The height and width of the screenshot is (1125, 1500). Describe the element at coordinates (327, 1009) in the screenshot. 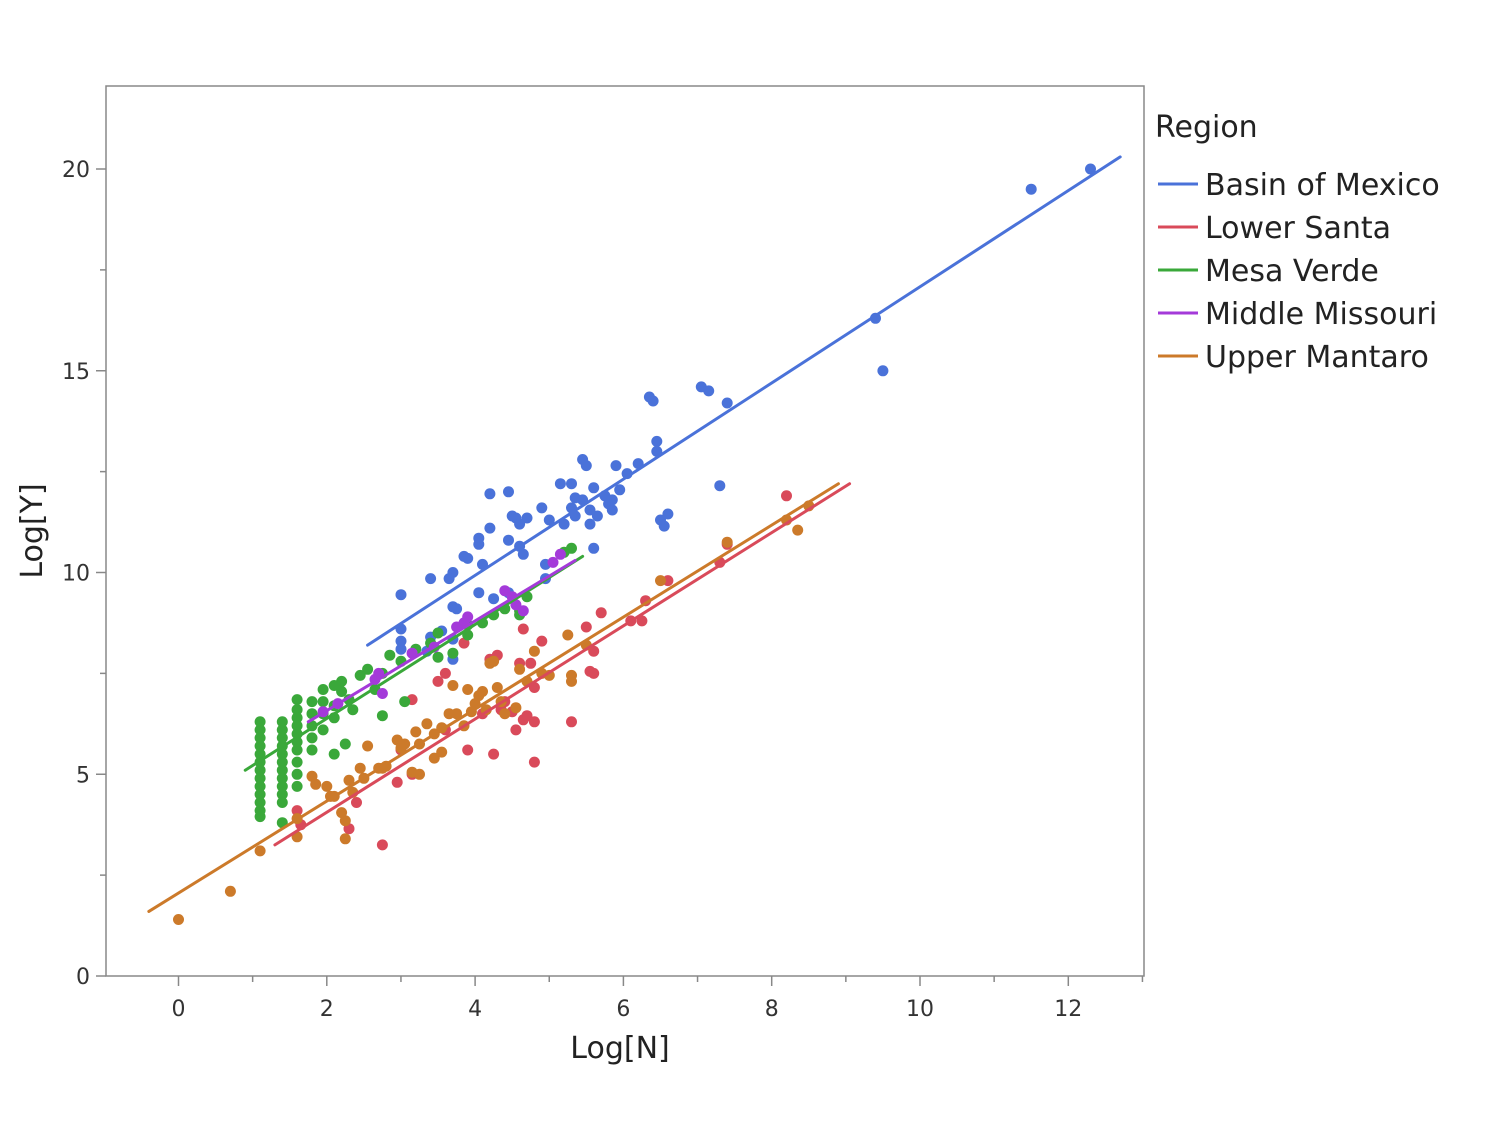

I see `x-tick-label: 2` at that location.